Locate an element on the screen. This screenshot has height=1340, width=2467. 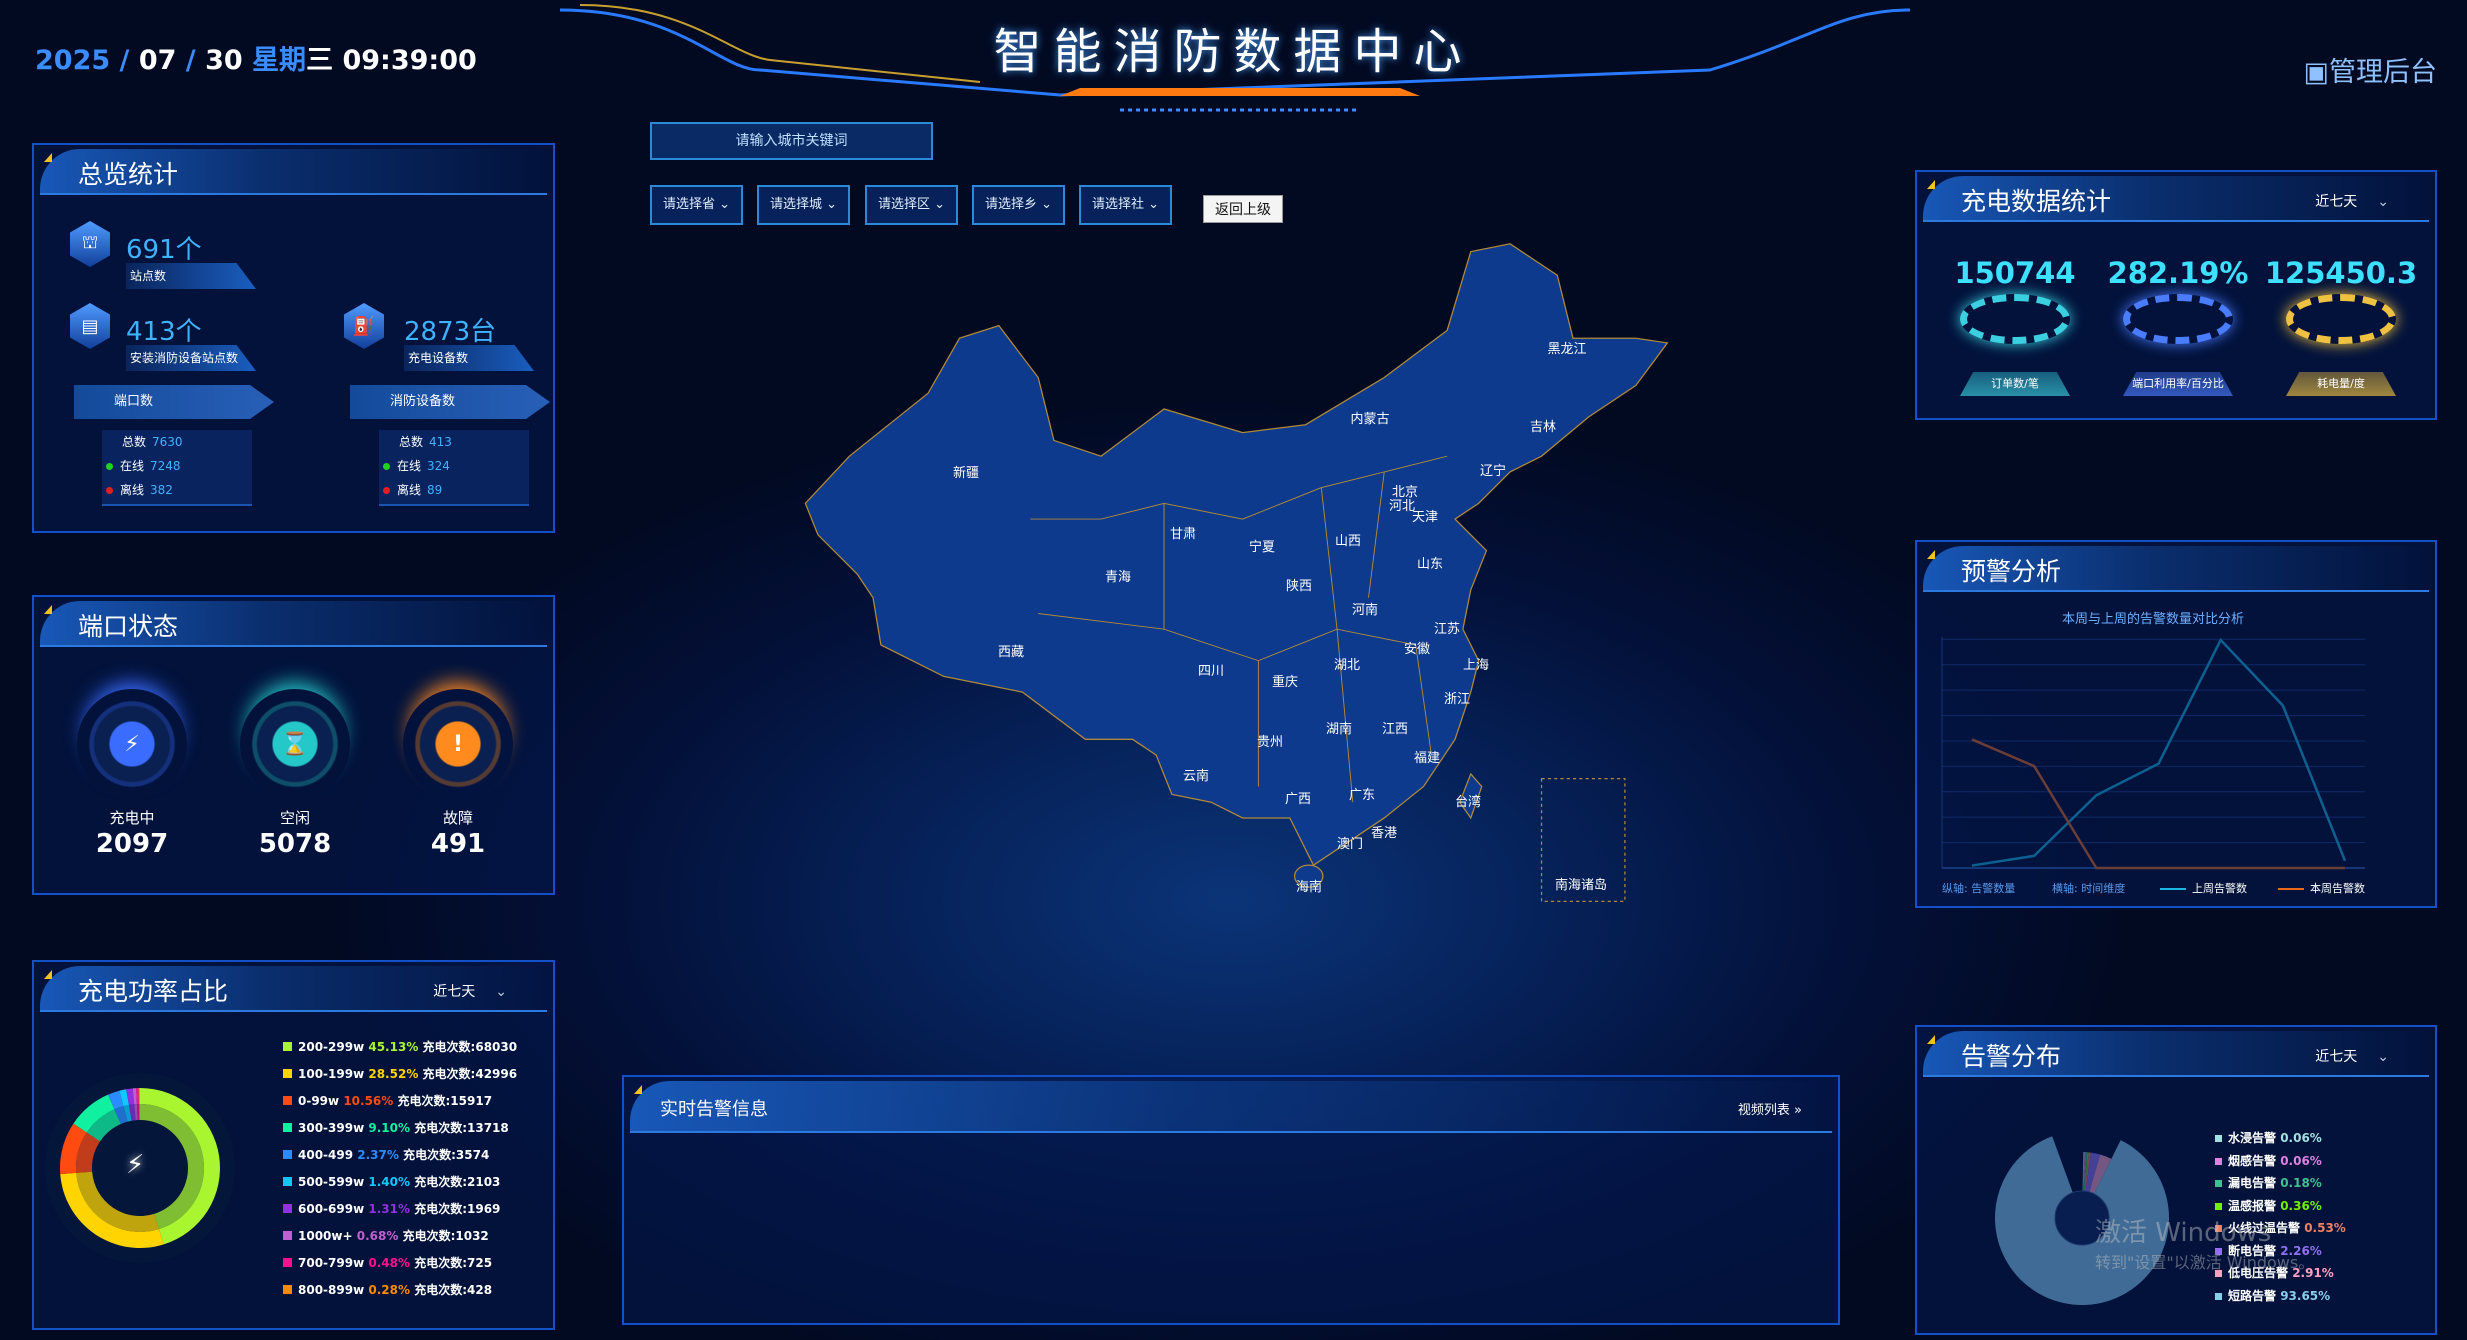
province-label: 甘肃 is located at coordinates (1183, 534).